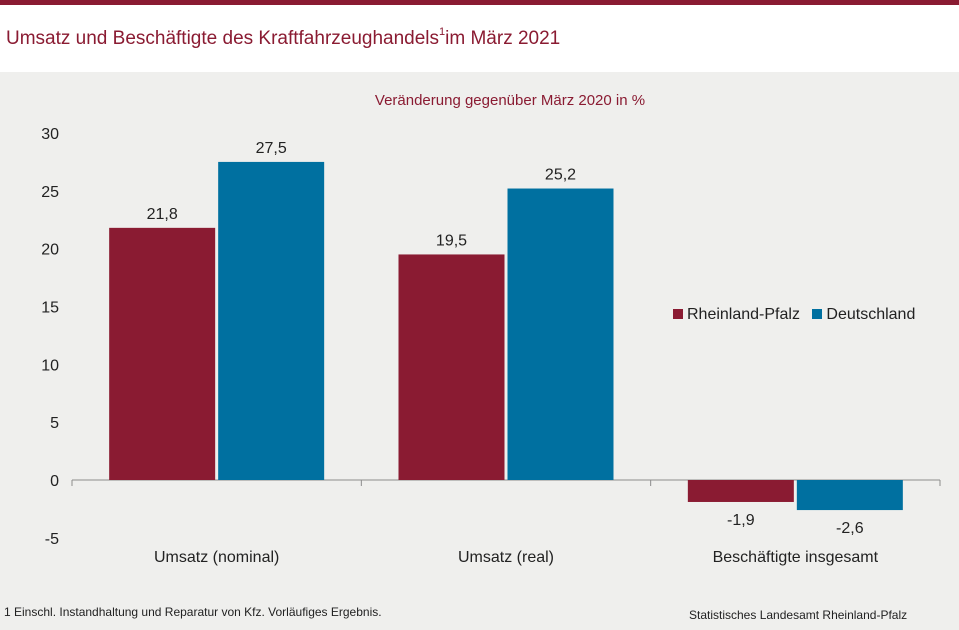  I want to click on x-category-label: Umsatz (real), so click(506, 557).